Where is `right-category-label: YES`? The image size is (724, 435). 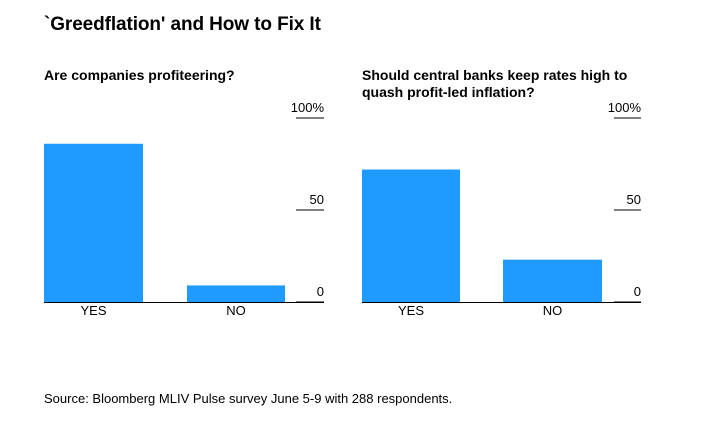 right-category-label: YES is located at coordinates (411, 310).